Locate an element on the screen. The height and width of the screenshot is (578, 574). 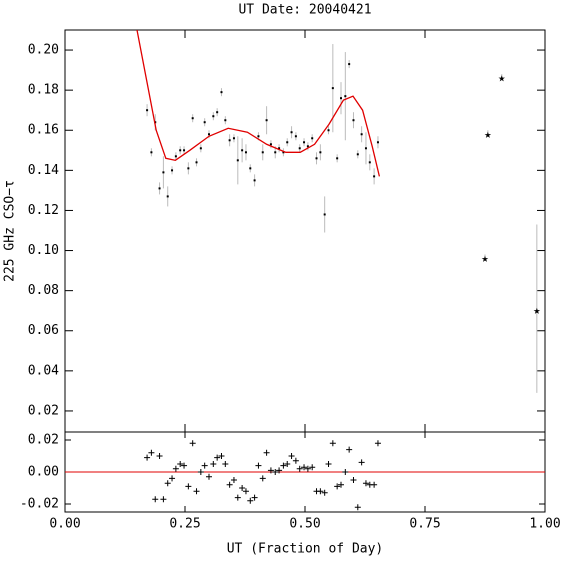
y-tick-label: 0.12 is located at coordinates (43, 210).